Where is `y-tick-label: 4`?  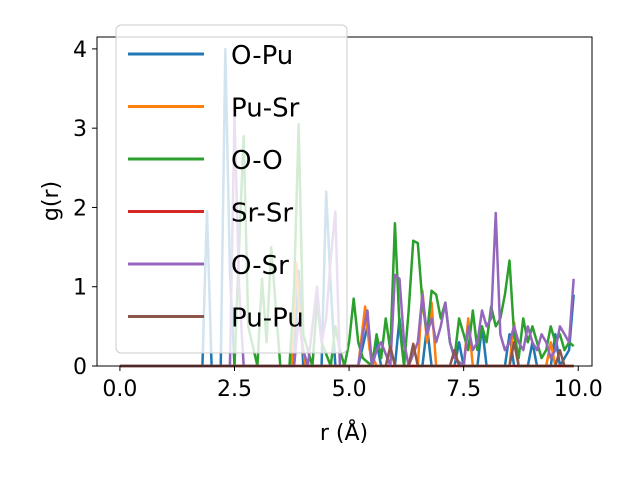 y-tick-label: 4 is located at coordinates (80, 50).